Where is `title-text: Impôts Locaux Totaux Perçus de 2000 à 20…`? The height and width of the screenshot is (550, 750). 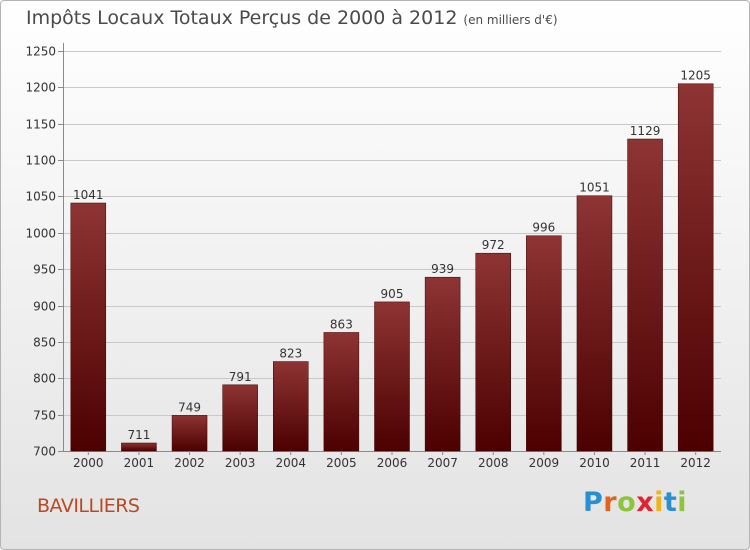 title-text: Impôts Locaux Totaux Perçus de 2000 à 20… is located at coordinates (242, 18).